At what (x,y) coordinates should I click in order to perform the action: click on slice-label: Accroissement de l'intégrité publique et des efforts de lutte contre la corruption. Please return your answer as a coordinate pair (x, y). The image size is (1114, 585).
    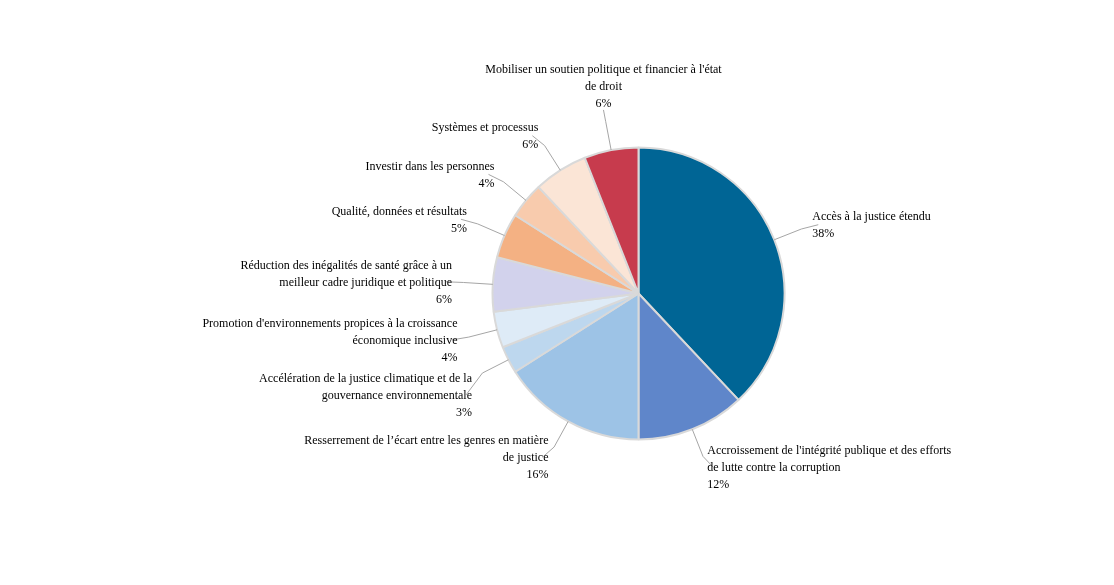
    Looking at the image, I should click on (829, 459).